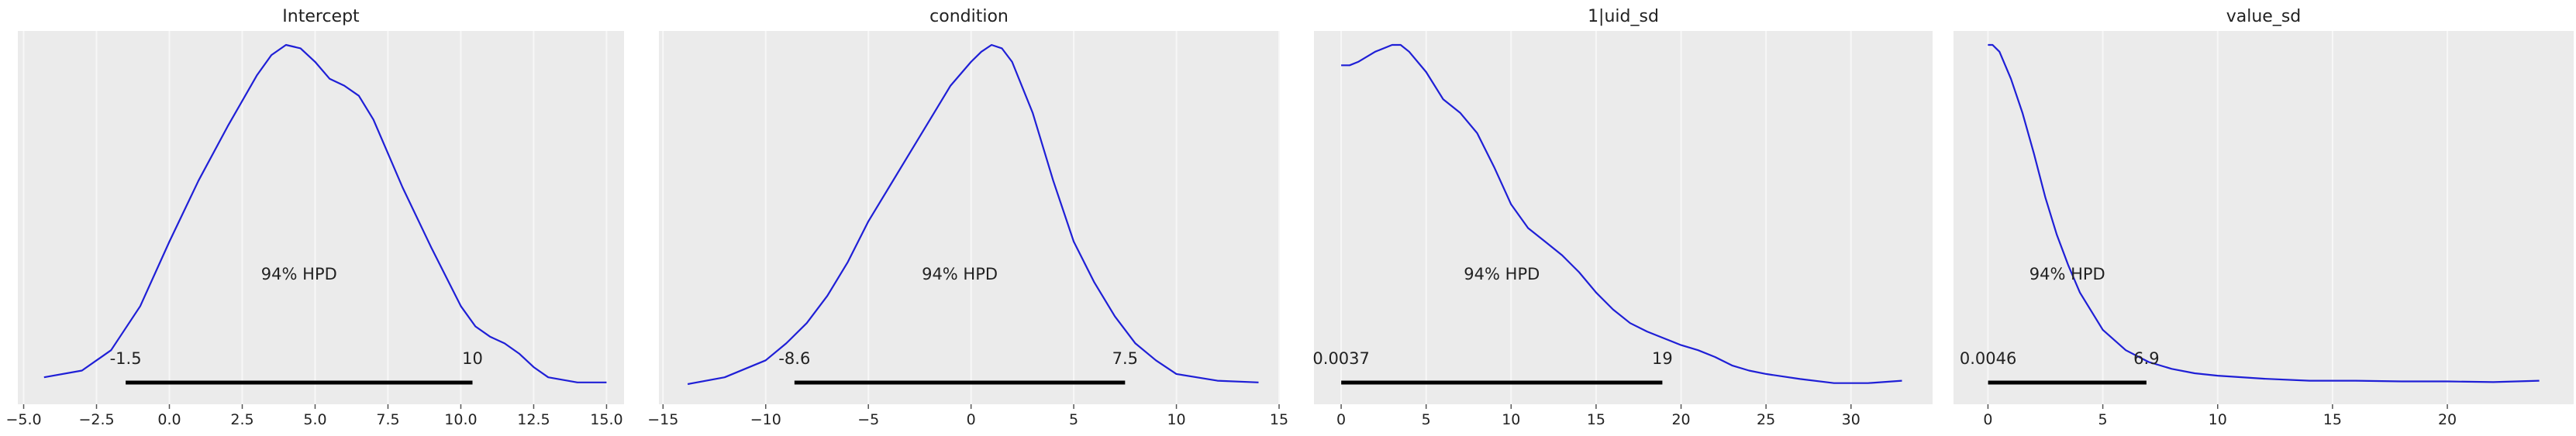 Image resolution: width=2576 pixels, height=436 pixels. I want to click on x-tick-label: −2.5, so click(96, 419).